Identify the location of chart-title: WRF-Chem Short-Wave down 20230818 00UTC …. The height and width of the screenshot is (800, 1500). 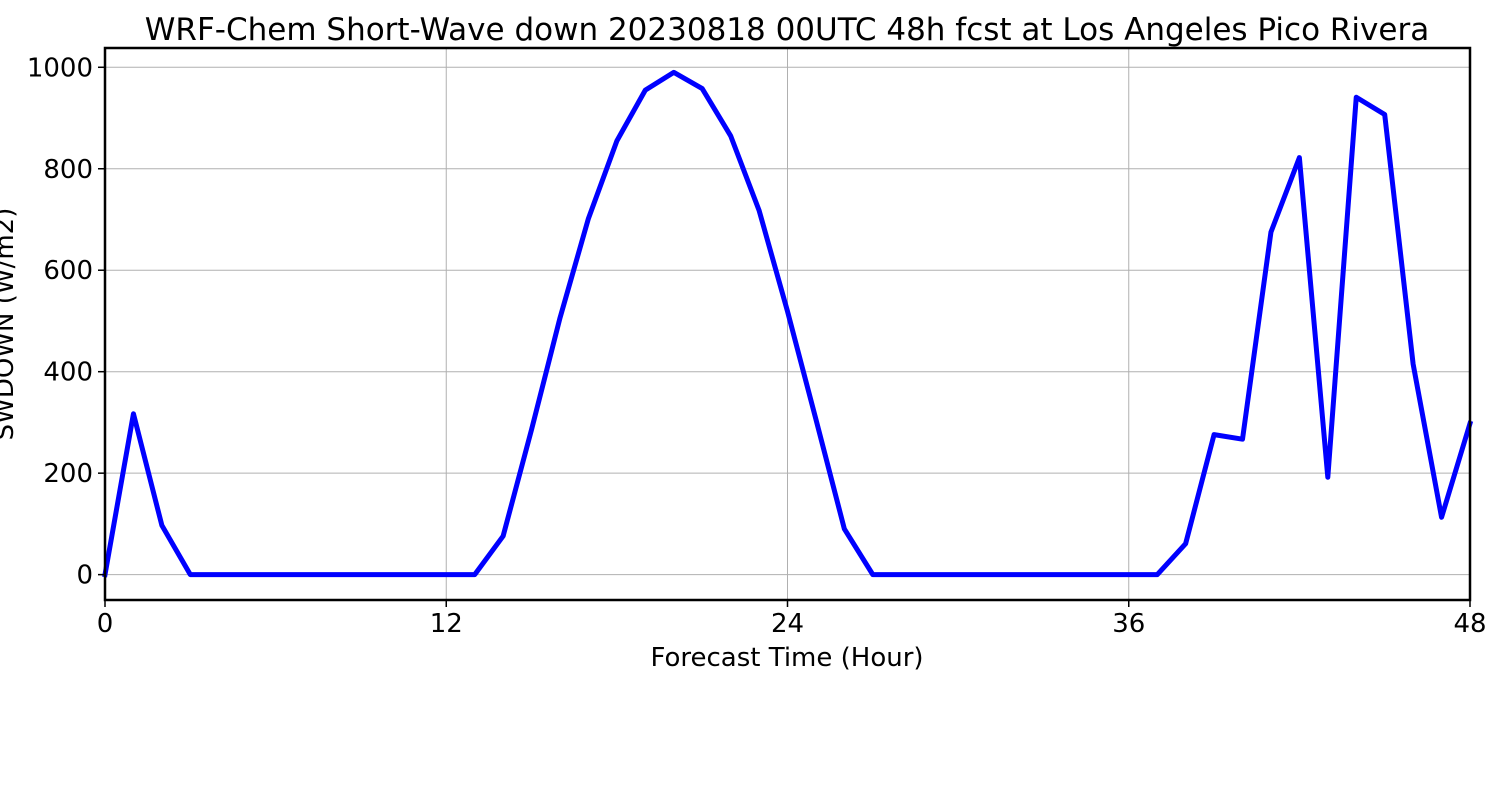
(787, 30).